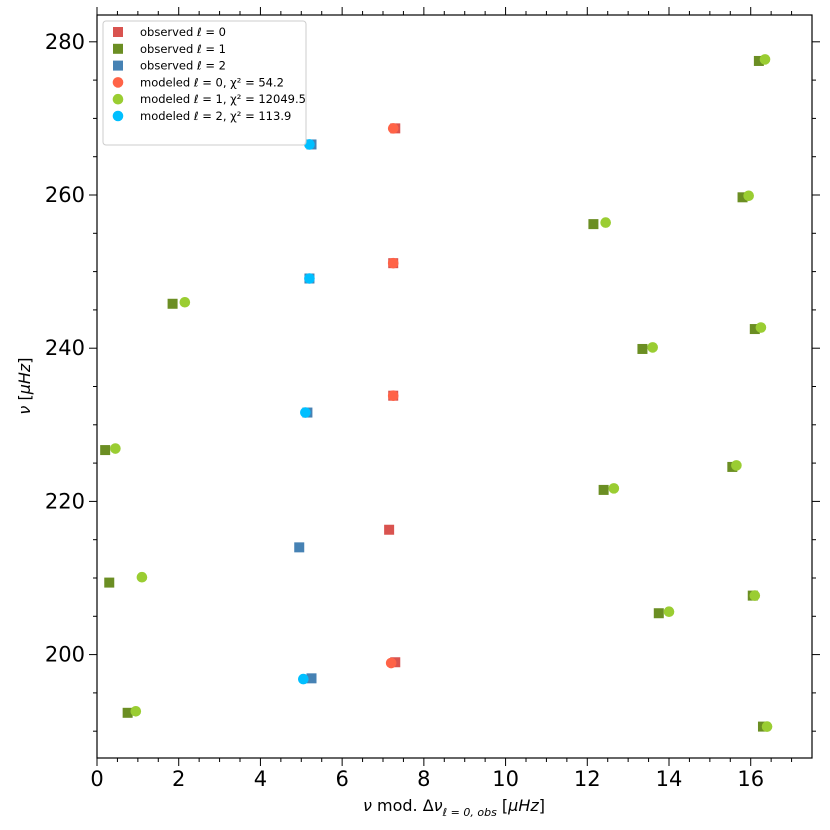  I want to click on y-tick-label: 200, so click(65, 655).